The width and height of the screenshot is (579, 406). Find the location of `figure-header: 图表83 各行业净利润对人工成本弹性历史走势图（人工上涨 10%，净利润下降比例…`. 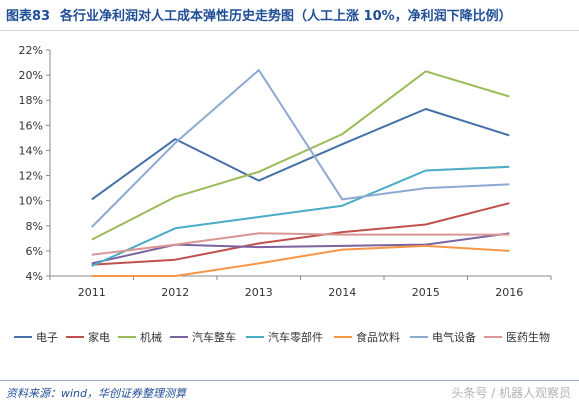

figure-header: 图表83 各行业净利润对人工成本弹性历史走势图（人工上涨 10%，净利润下降比例… is located at coordinates (289, 15).